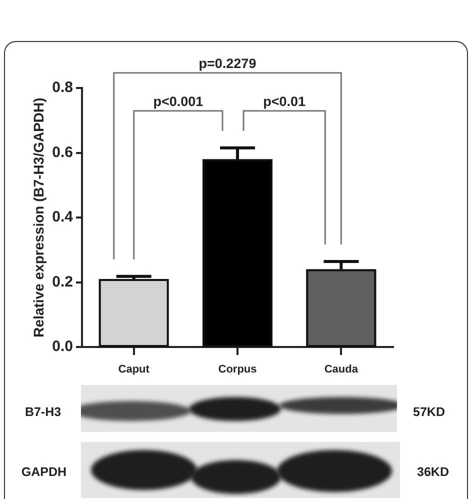 The image size is (471, 499). Describe the element at coordinates (62, 347) in the screenshot. I see `y-tick-label: 0.0` at that location.